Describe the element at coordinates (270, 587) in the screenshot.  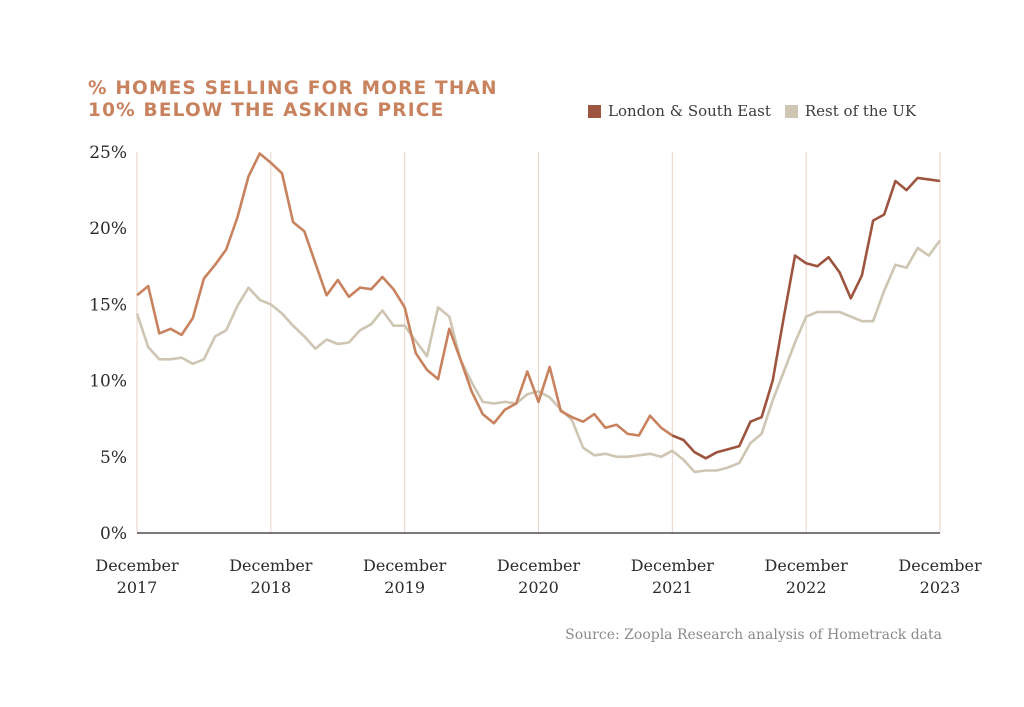
I see `x-tick-label-2018-year: 2018` at that location.